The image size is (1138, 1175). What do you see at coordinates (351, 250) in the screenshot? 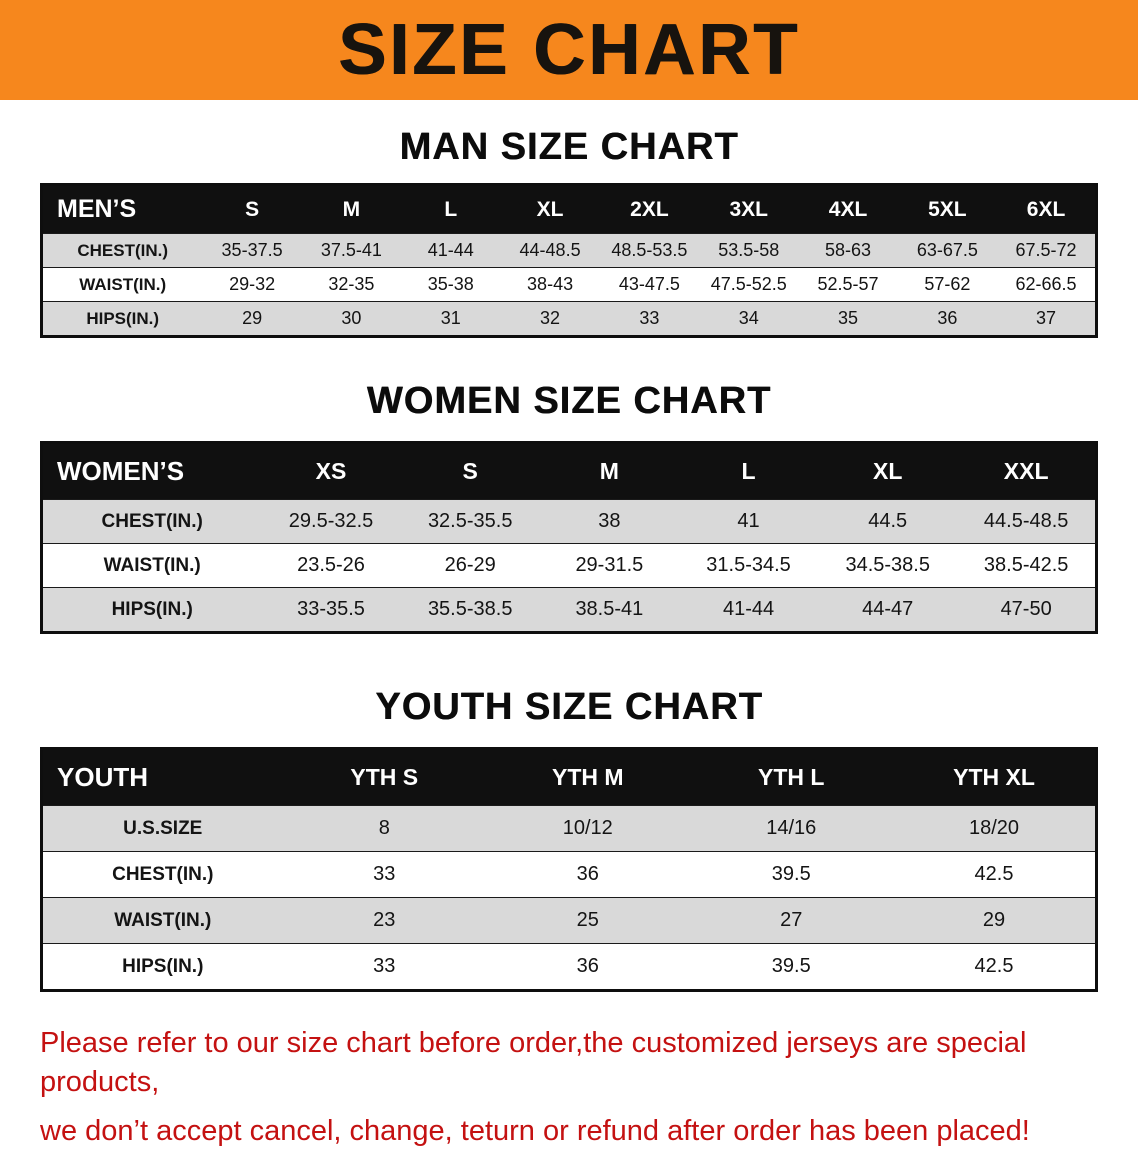
I see `size-value-cell: 37.5-41` at bounding box center [351, 250].